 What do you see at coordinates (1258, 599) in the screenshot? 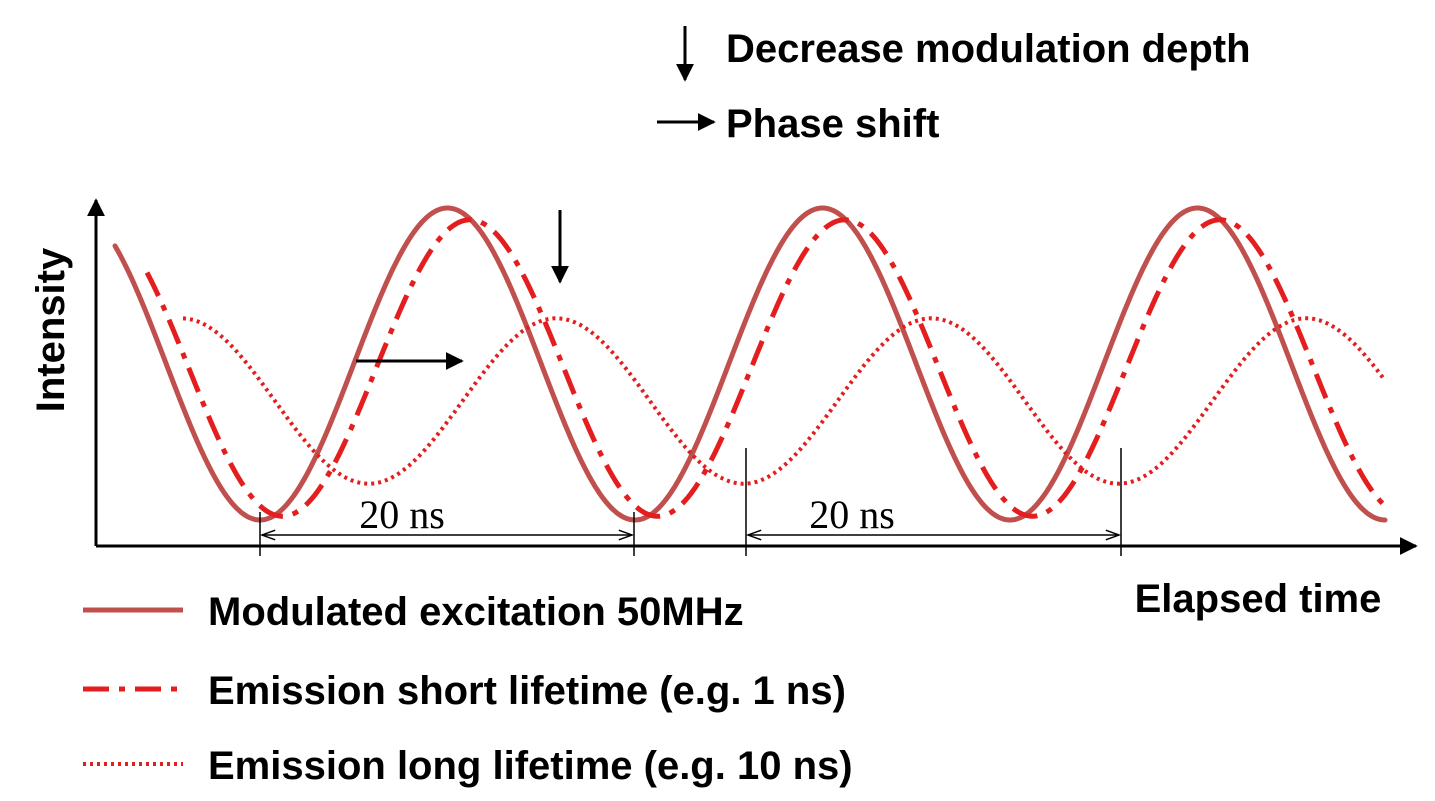
I see `x-axis-label: Elapsed time` at bounding box center [1258, 599].